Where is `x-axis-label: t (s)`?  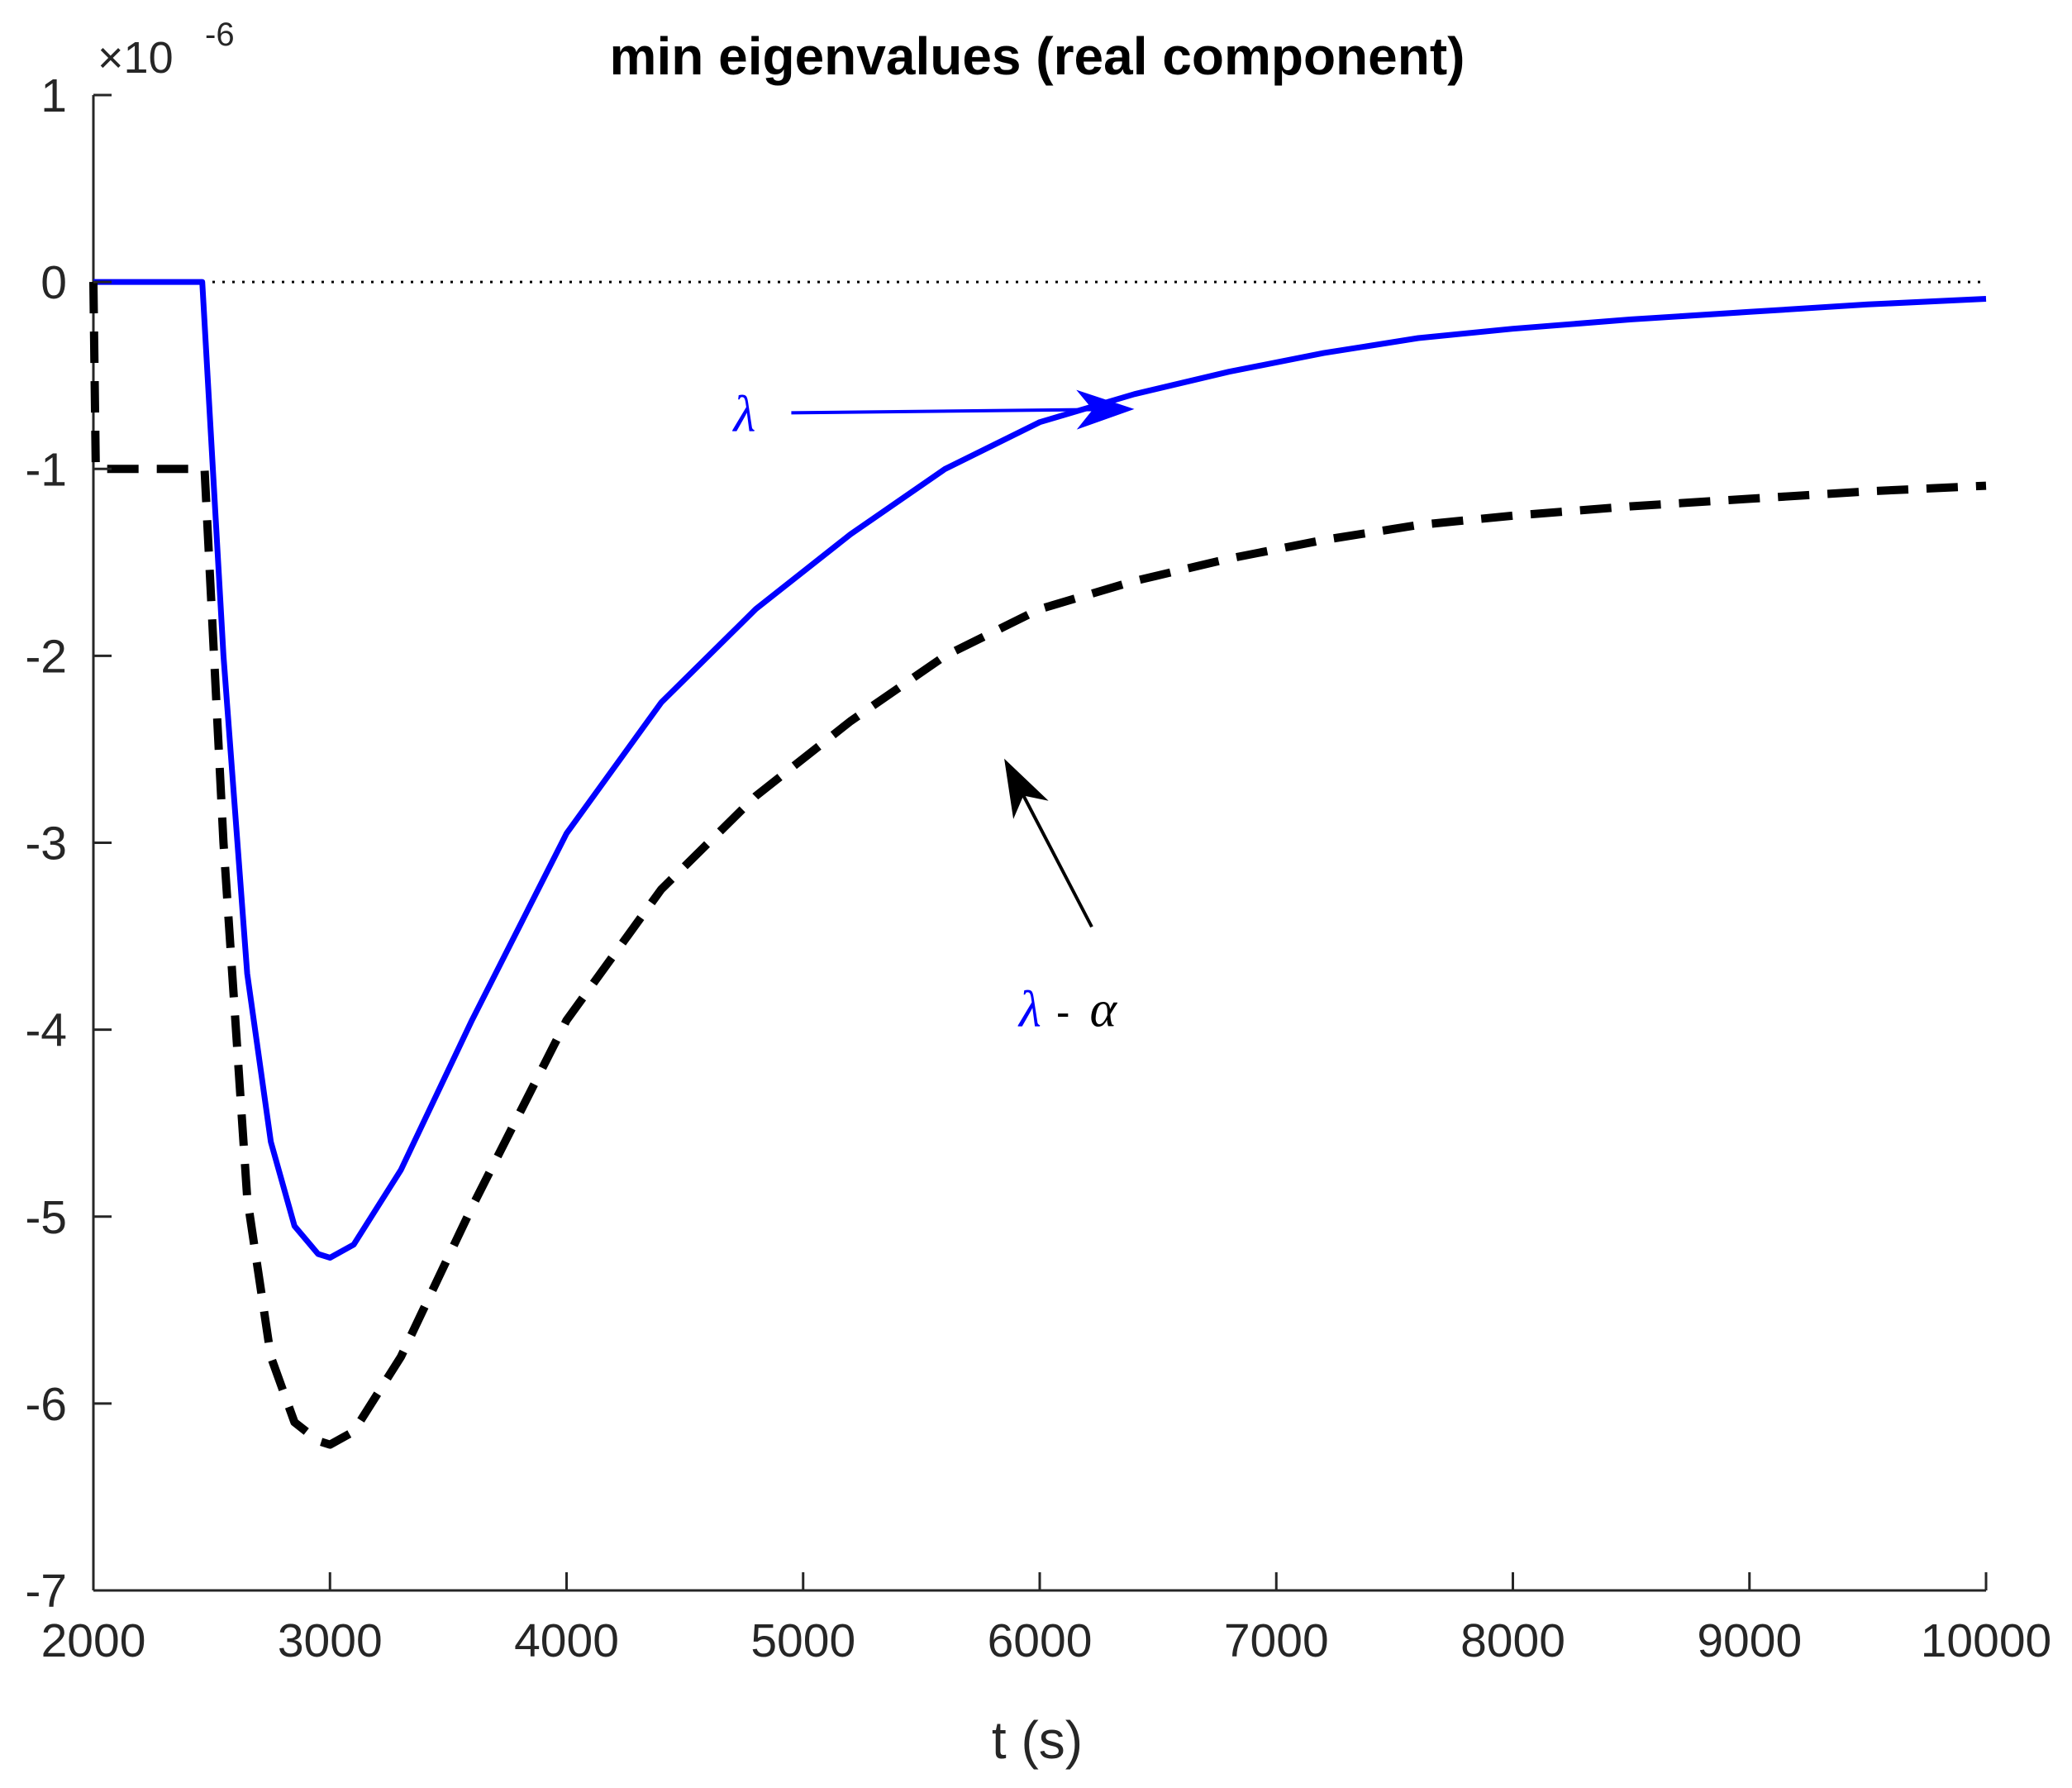 x-axis-label: t (s) is located at coordinates (1037, 1740).